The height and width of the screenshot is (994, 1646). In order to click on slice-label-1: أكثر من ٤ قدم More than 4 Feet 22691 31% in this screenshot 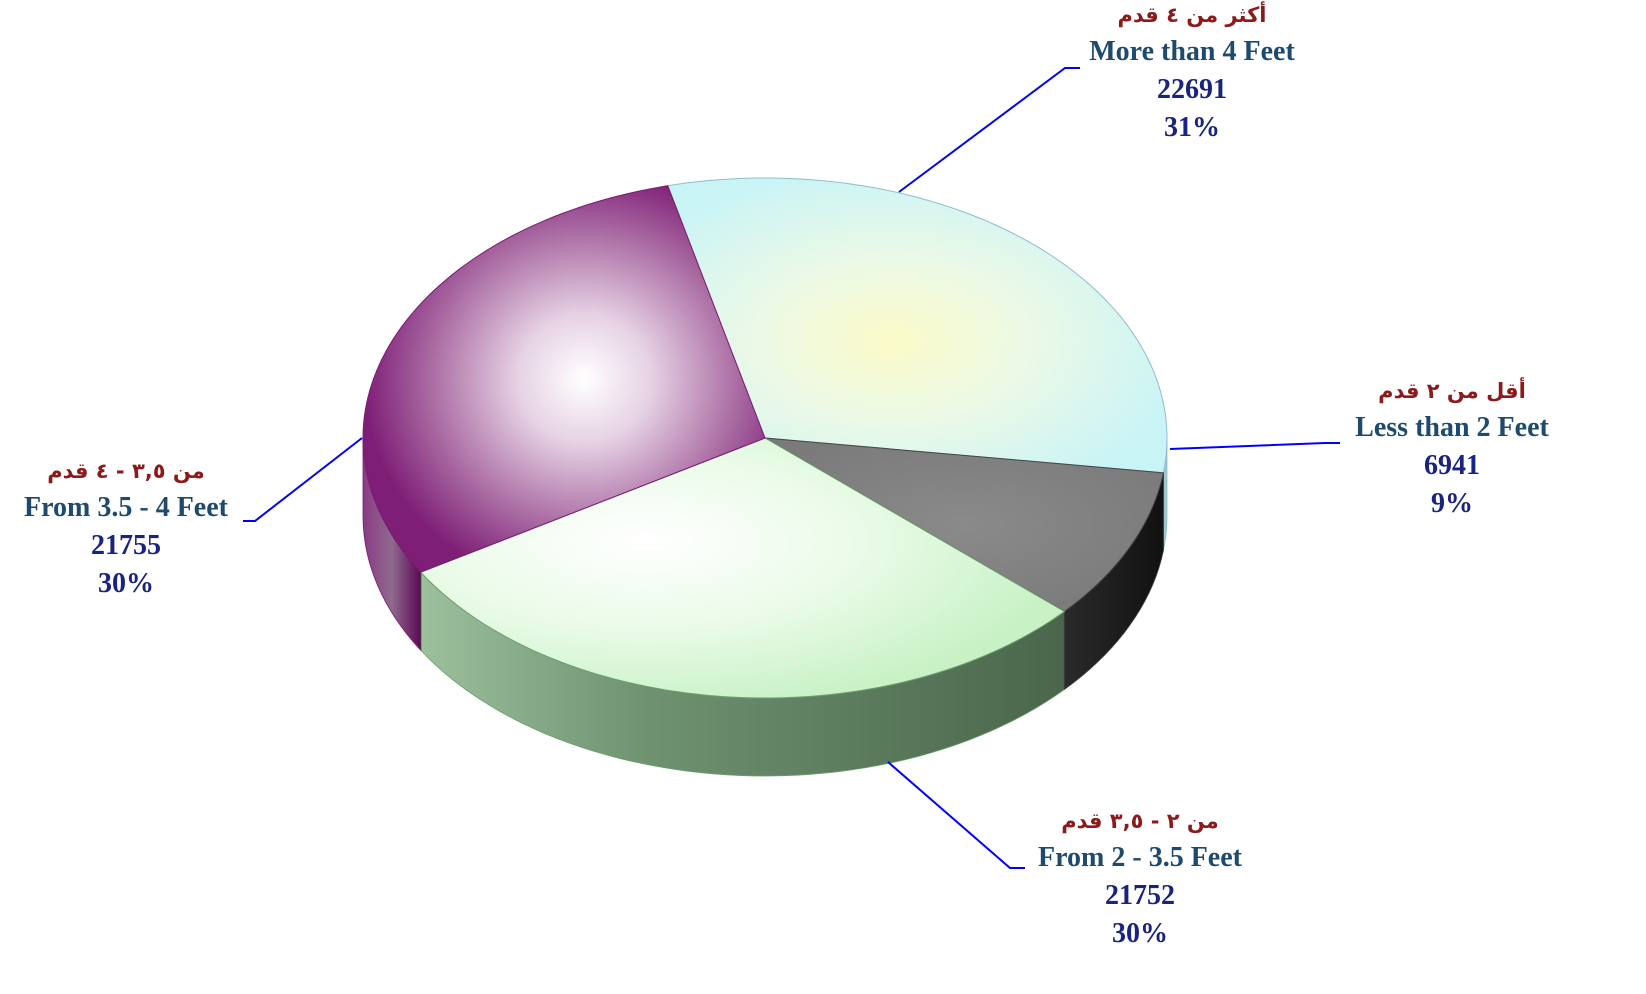, I will do `click(1192, 71)`.